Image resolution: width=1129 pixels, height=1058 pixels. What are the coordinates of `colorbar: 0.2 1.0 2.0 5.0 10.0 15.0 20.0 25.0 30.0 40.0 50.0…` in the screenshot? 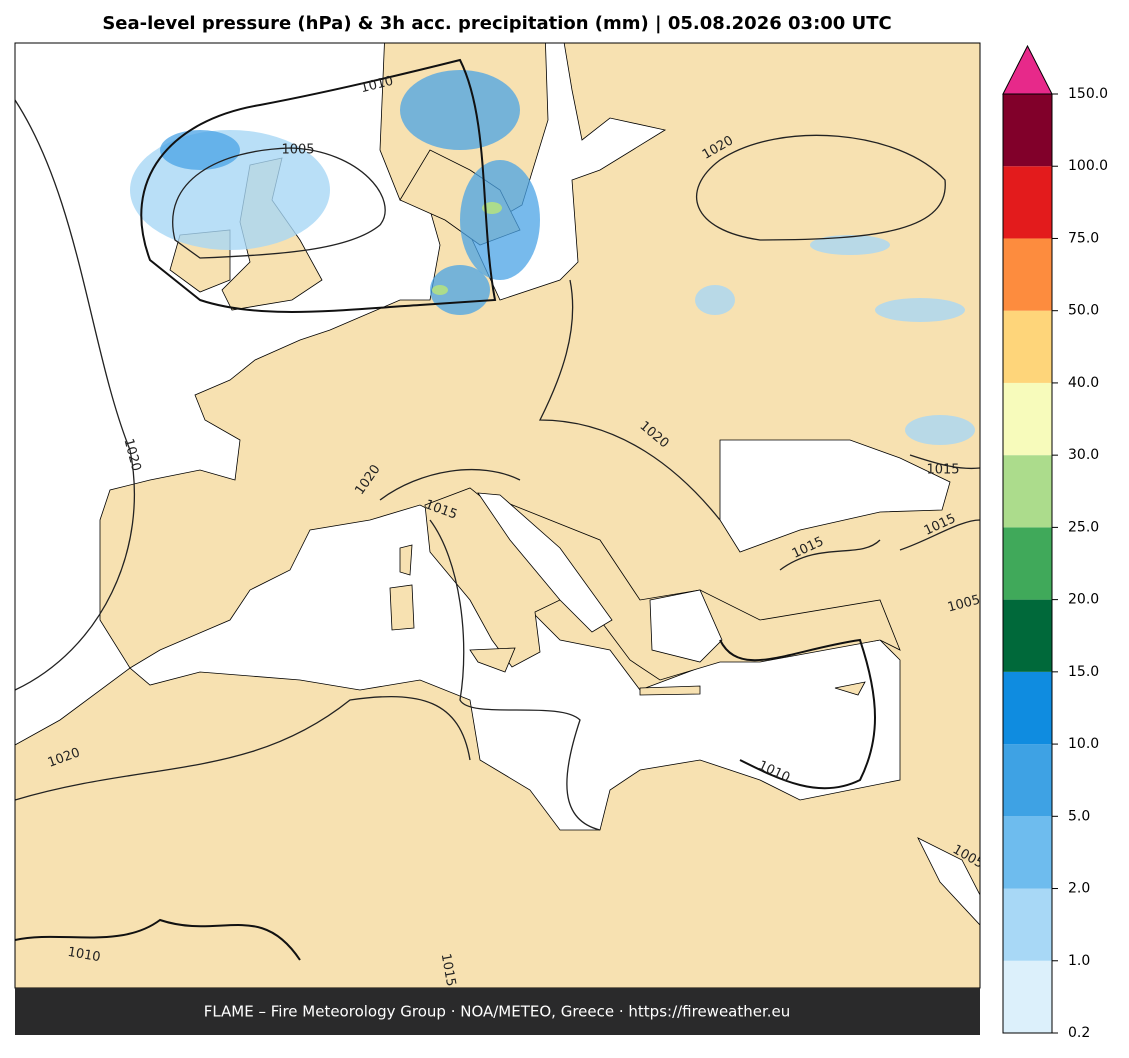 It's located at (1055, 542).